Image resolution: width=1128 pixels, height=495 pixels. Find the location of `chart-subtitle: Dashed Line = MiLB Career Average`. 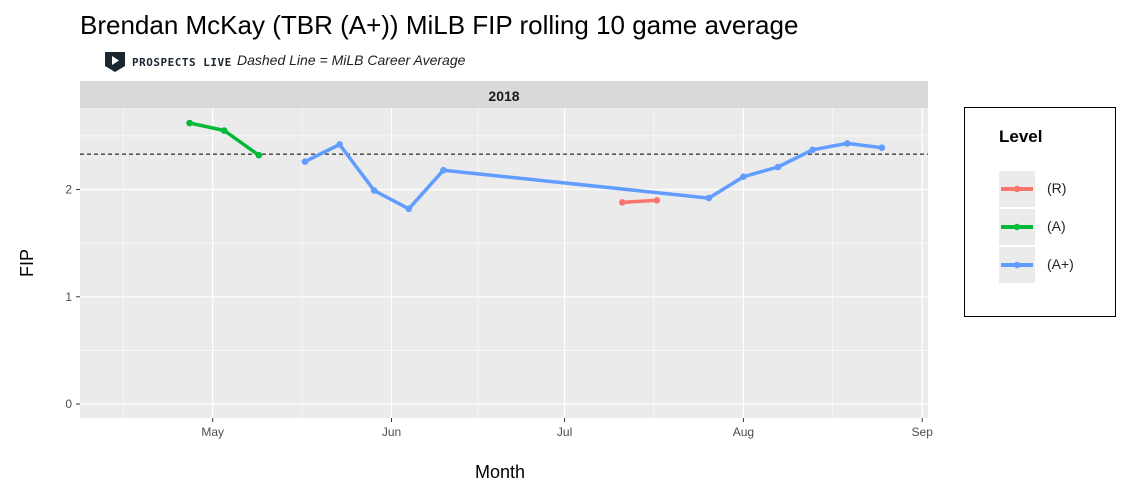

chart-subtitle: Dashed Line = MiLB Career Average is located at coordinates (351, 60).